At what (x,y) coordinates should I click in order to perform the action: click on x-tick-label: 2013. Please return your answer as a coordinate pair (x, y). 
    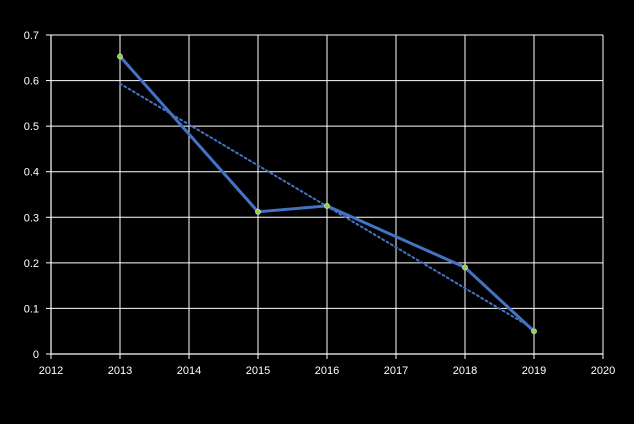
    Looking at the image, I should click on (120, 371).